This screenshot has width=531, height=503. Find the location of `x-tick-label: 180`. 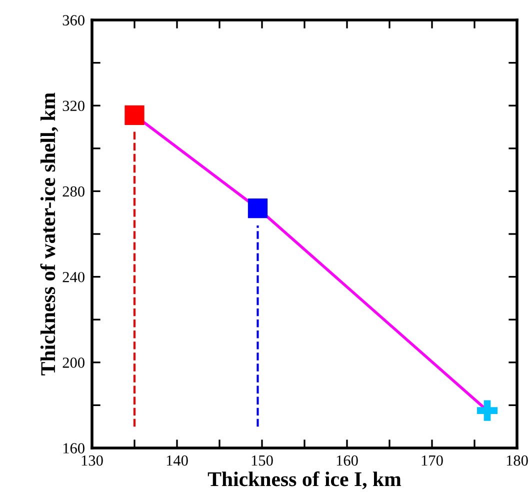

x-tick-label: 180 is located at coordinates (517, 460).